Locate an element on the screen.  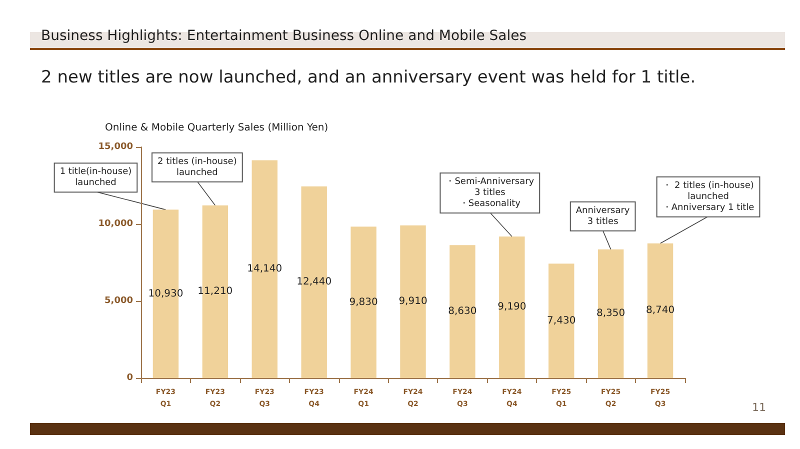
data-label: 8,350 is located at coordinates (611, 314).